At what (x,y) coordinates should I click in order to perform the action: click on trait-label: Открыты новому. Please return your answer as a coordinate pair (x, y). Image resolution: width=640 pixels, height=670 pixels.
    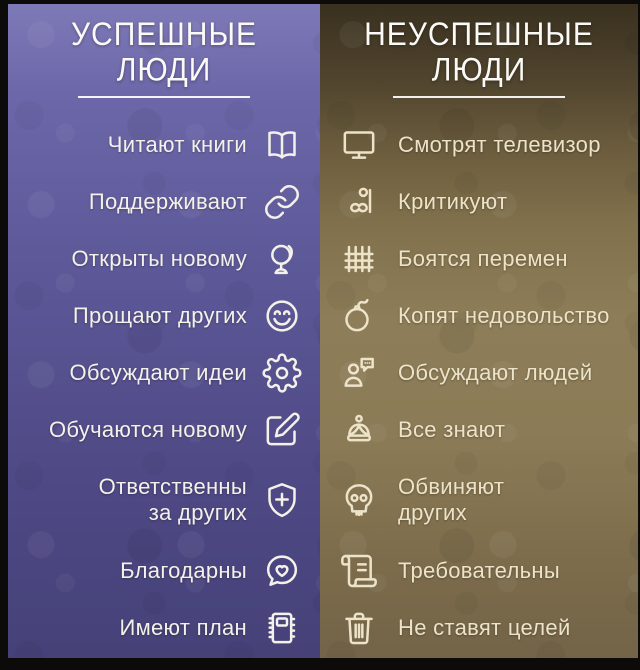
    Looking at the image, I should click on (159, 258).